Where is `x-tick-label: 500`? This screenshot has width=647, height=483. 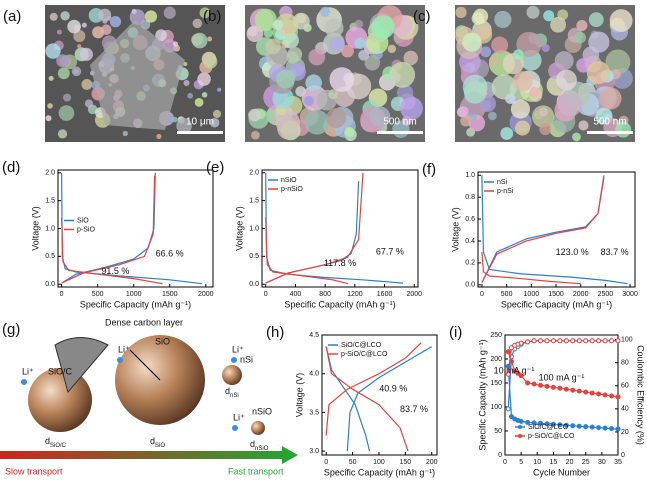 x-tick-label: 500 is located at coordinates (507, 294).